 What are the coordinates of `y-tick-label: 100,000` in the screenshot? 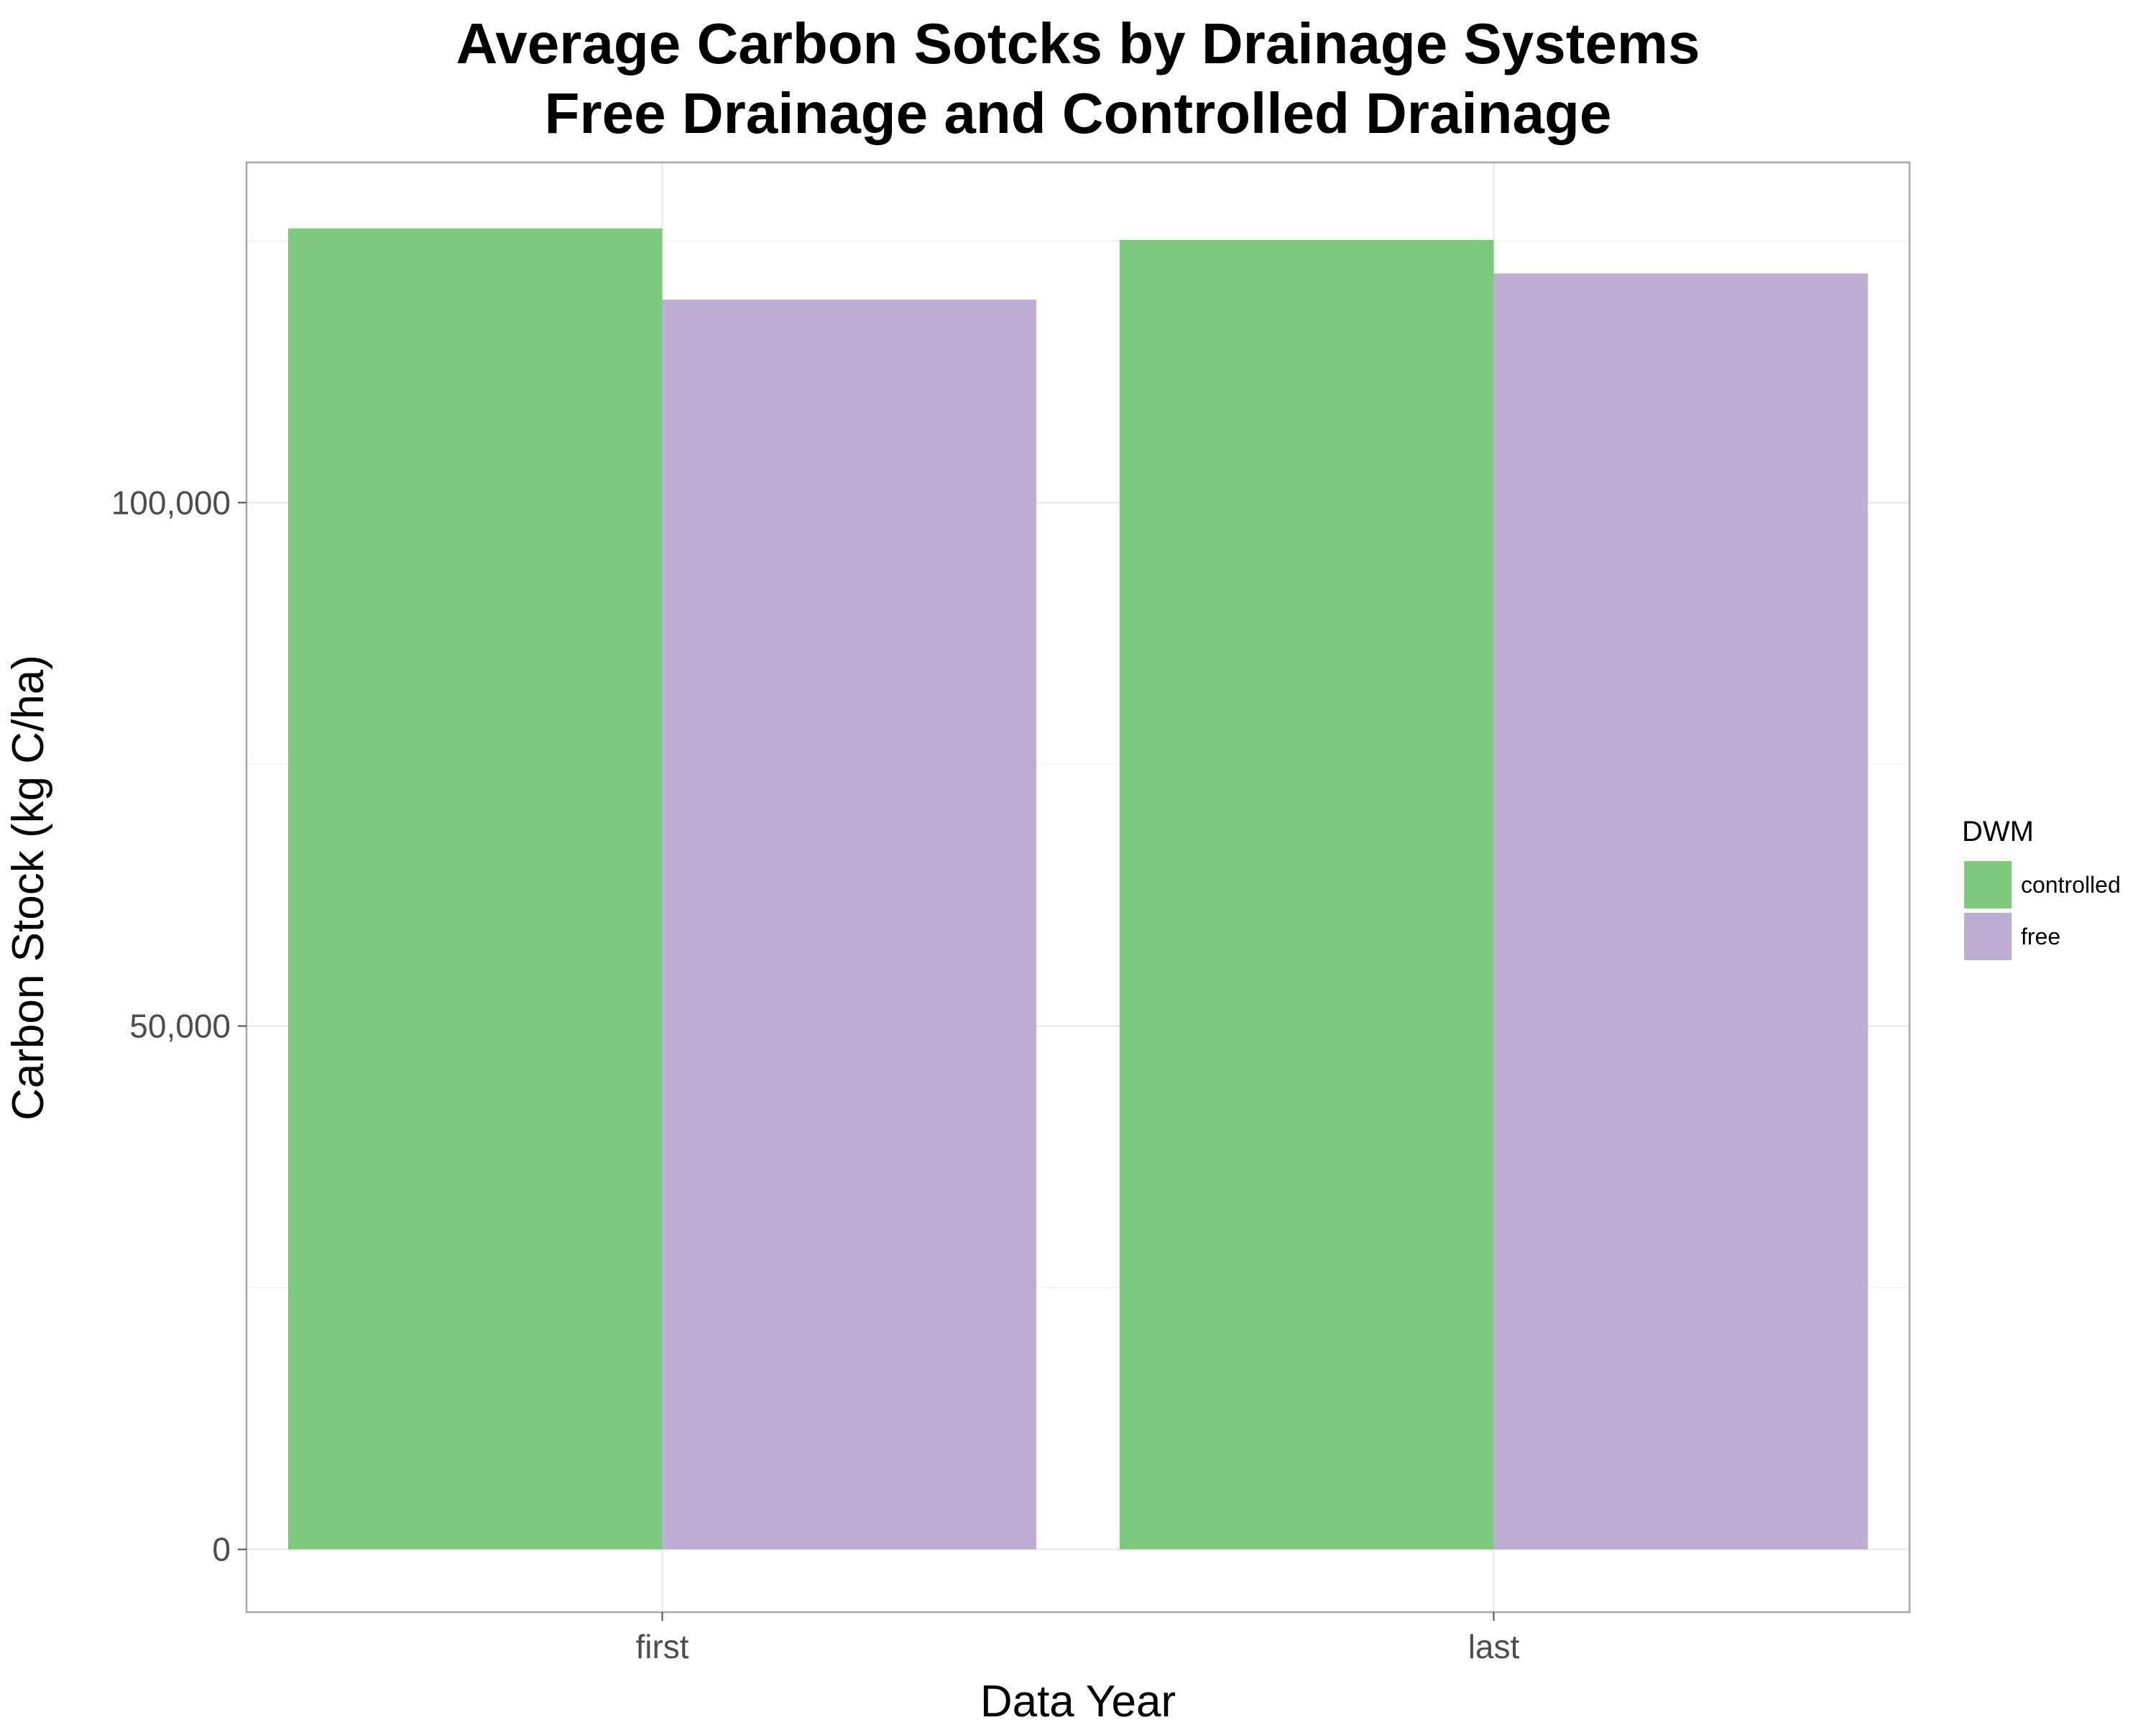 It's located at (171, 502).